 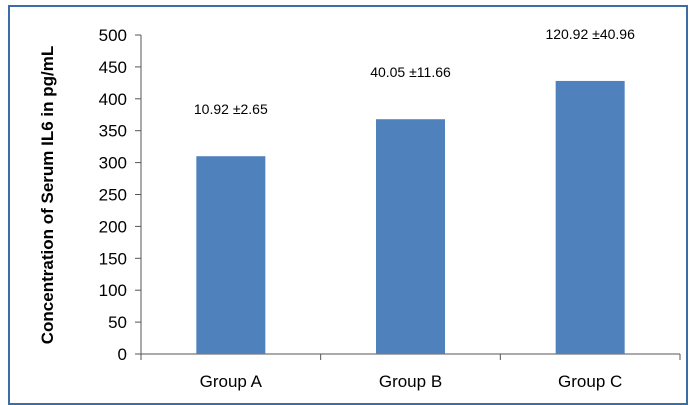 I want to click on y-tick-label: 0, so click(x=122, y=354).